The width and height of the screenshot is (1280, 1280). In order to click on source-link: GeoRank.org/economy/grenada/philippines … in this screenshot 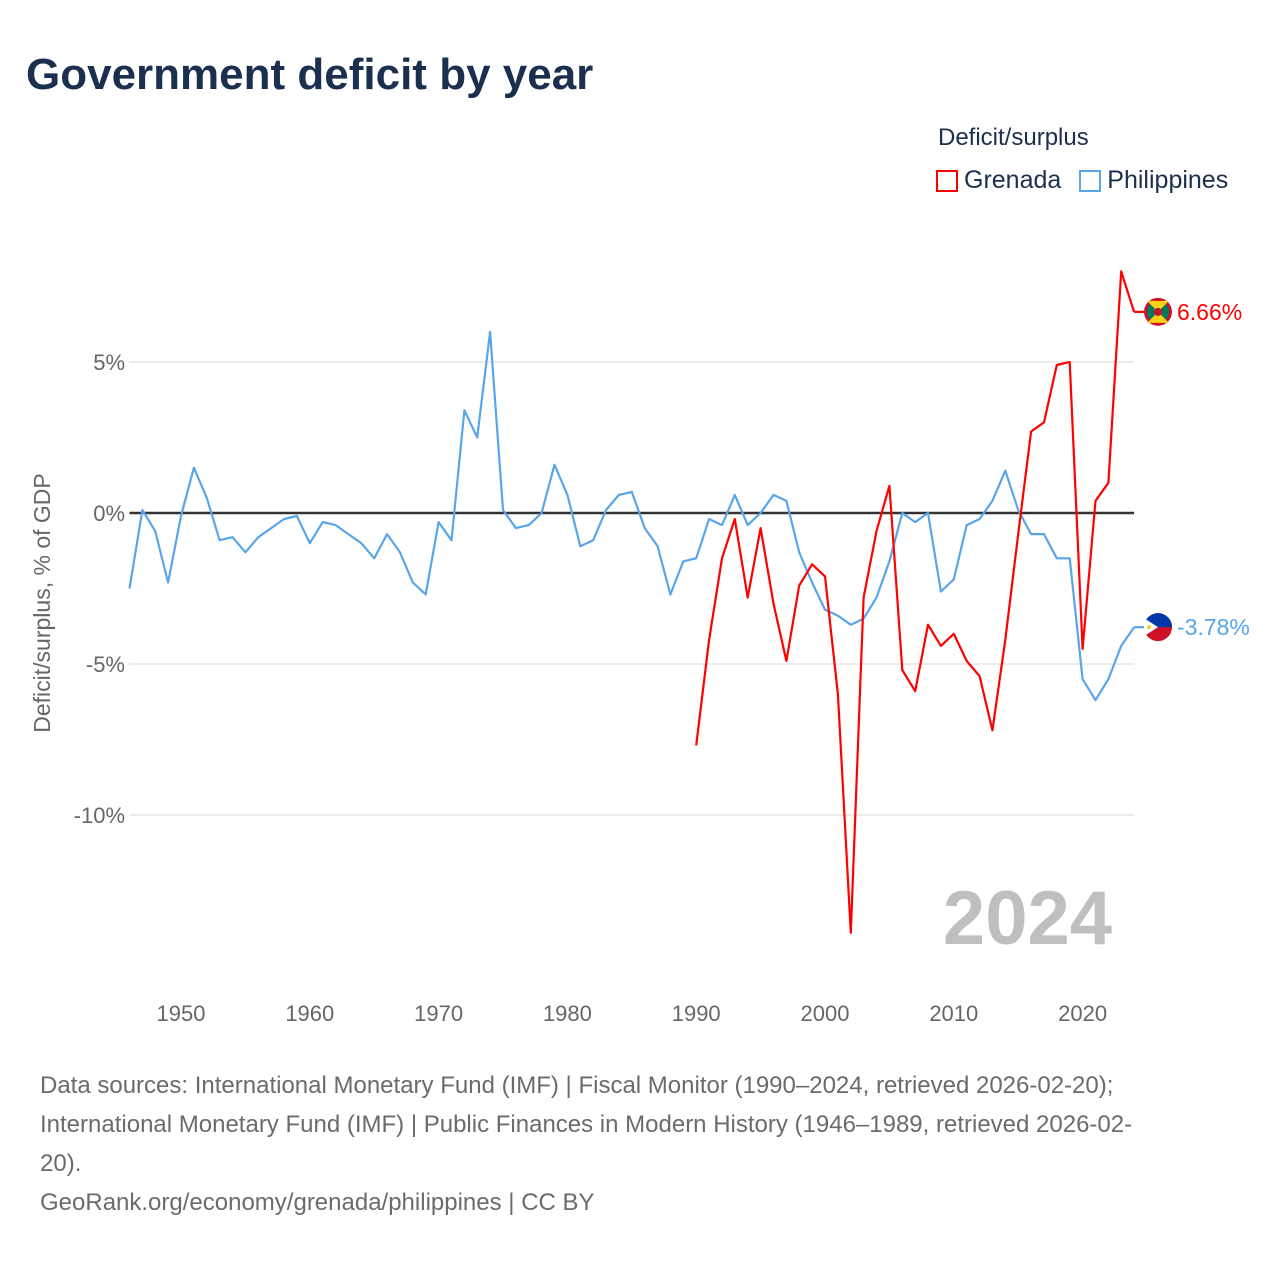, I will do `click(317, 1202)`.